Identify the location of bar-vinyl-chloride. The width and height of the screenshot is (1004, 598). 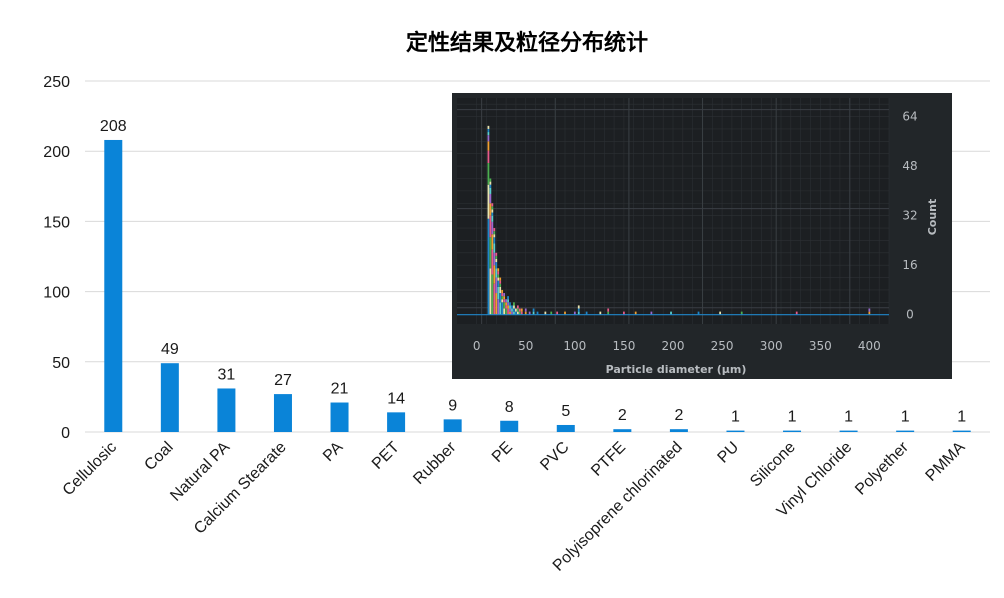
(848, 431).